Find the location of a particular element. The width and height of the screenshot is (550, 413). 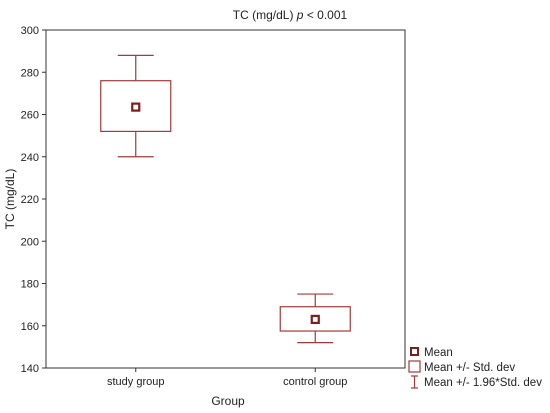

y-axis-label: TC (mg/dL) is located at coordinates (10, 199).